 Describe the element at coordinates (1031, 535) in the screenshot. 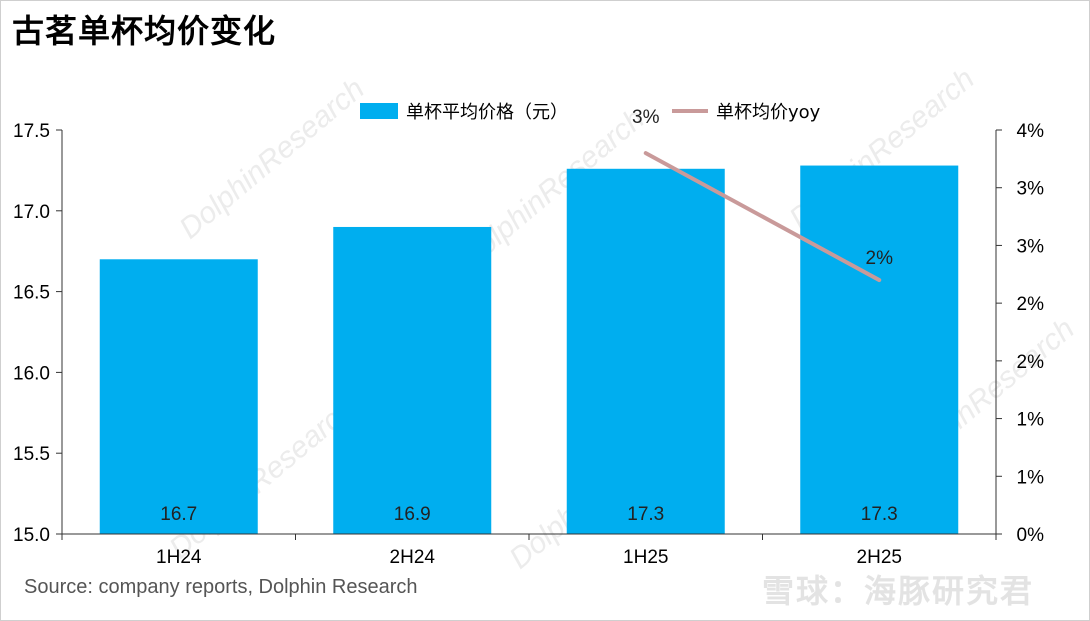

I see `right-tick-label: 0%` at that location.